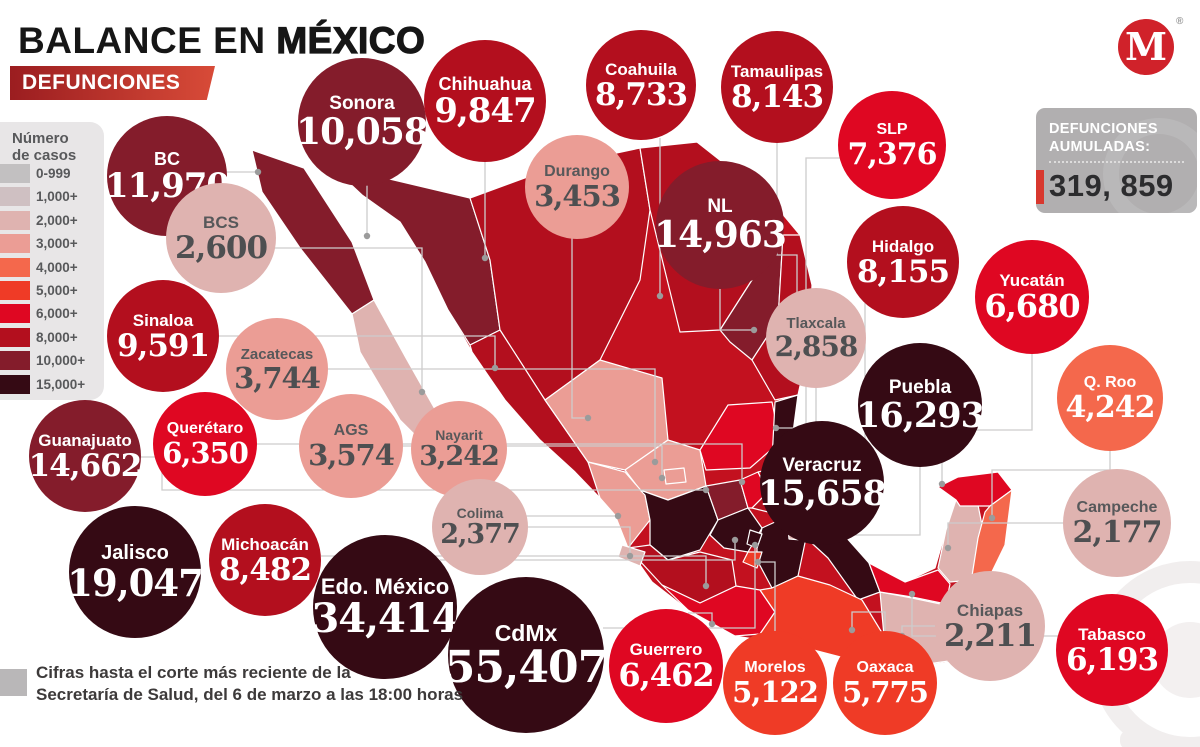 The width and height of the screenshot is (1200, 747). I want to click on legend-label: 0-999, so click(53, 173).